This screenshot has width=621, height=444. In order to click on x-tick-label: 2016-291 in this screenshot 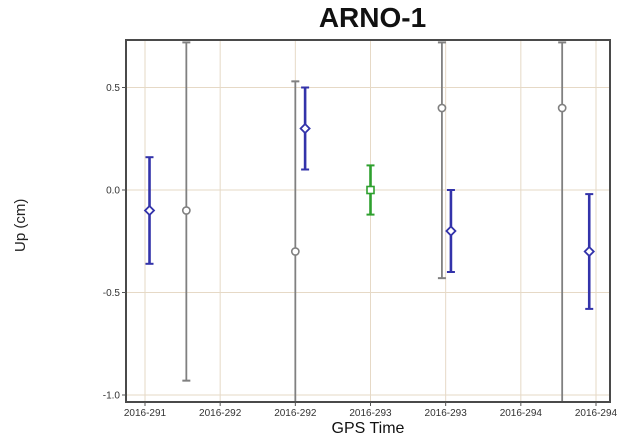, I will do `click(145, 413)`.